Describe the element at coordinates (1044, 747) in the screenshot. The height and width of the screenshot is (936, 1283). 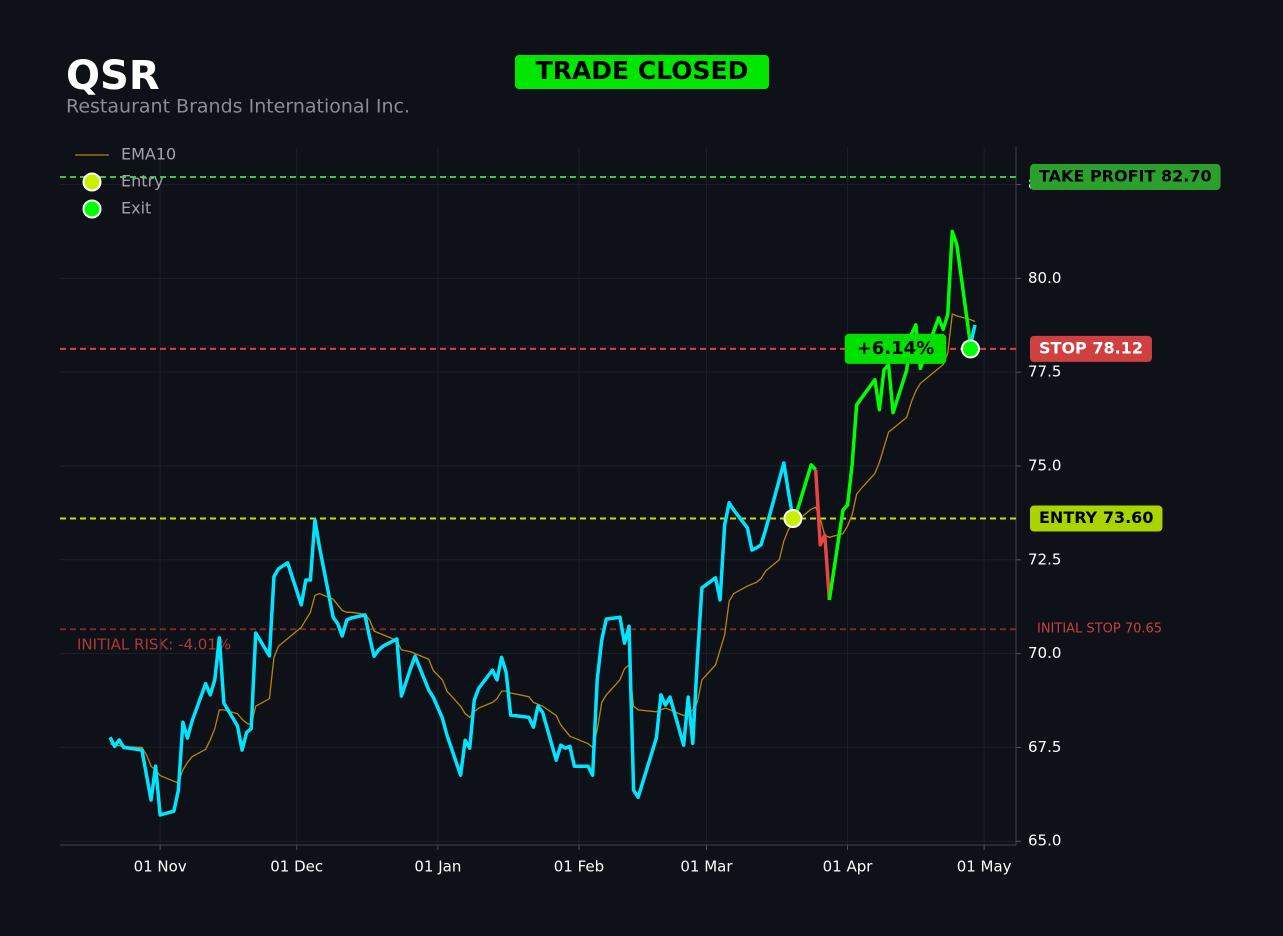
I see `y-tick-label: 67.5` at that location.